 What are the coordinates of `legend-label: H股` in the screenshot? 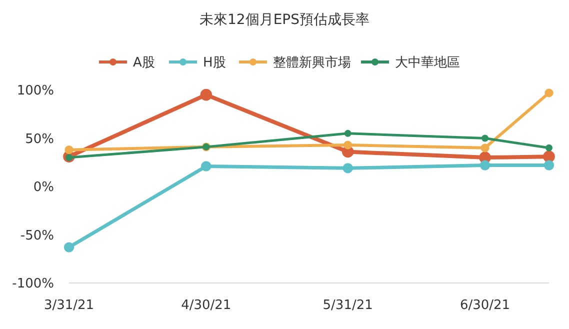 It's located at (214, 63).